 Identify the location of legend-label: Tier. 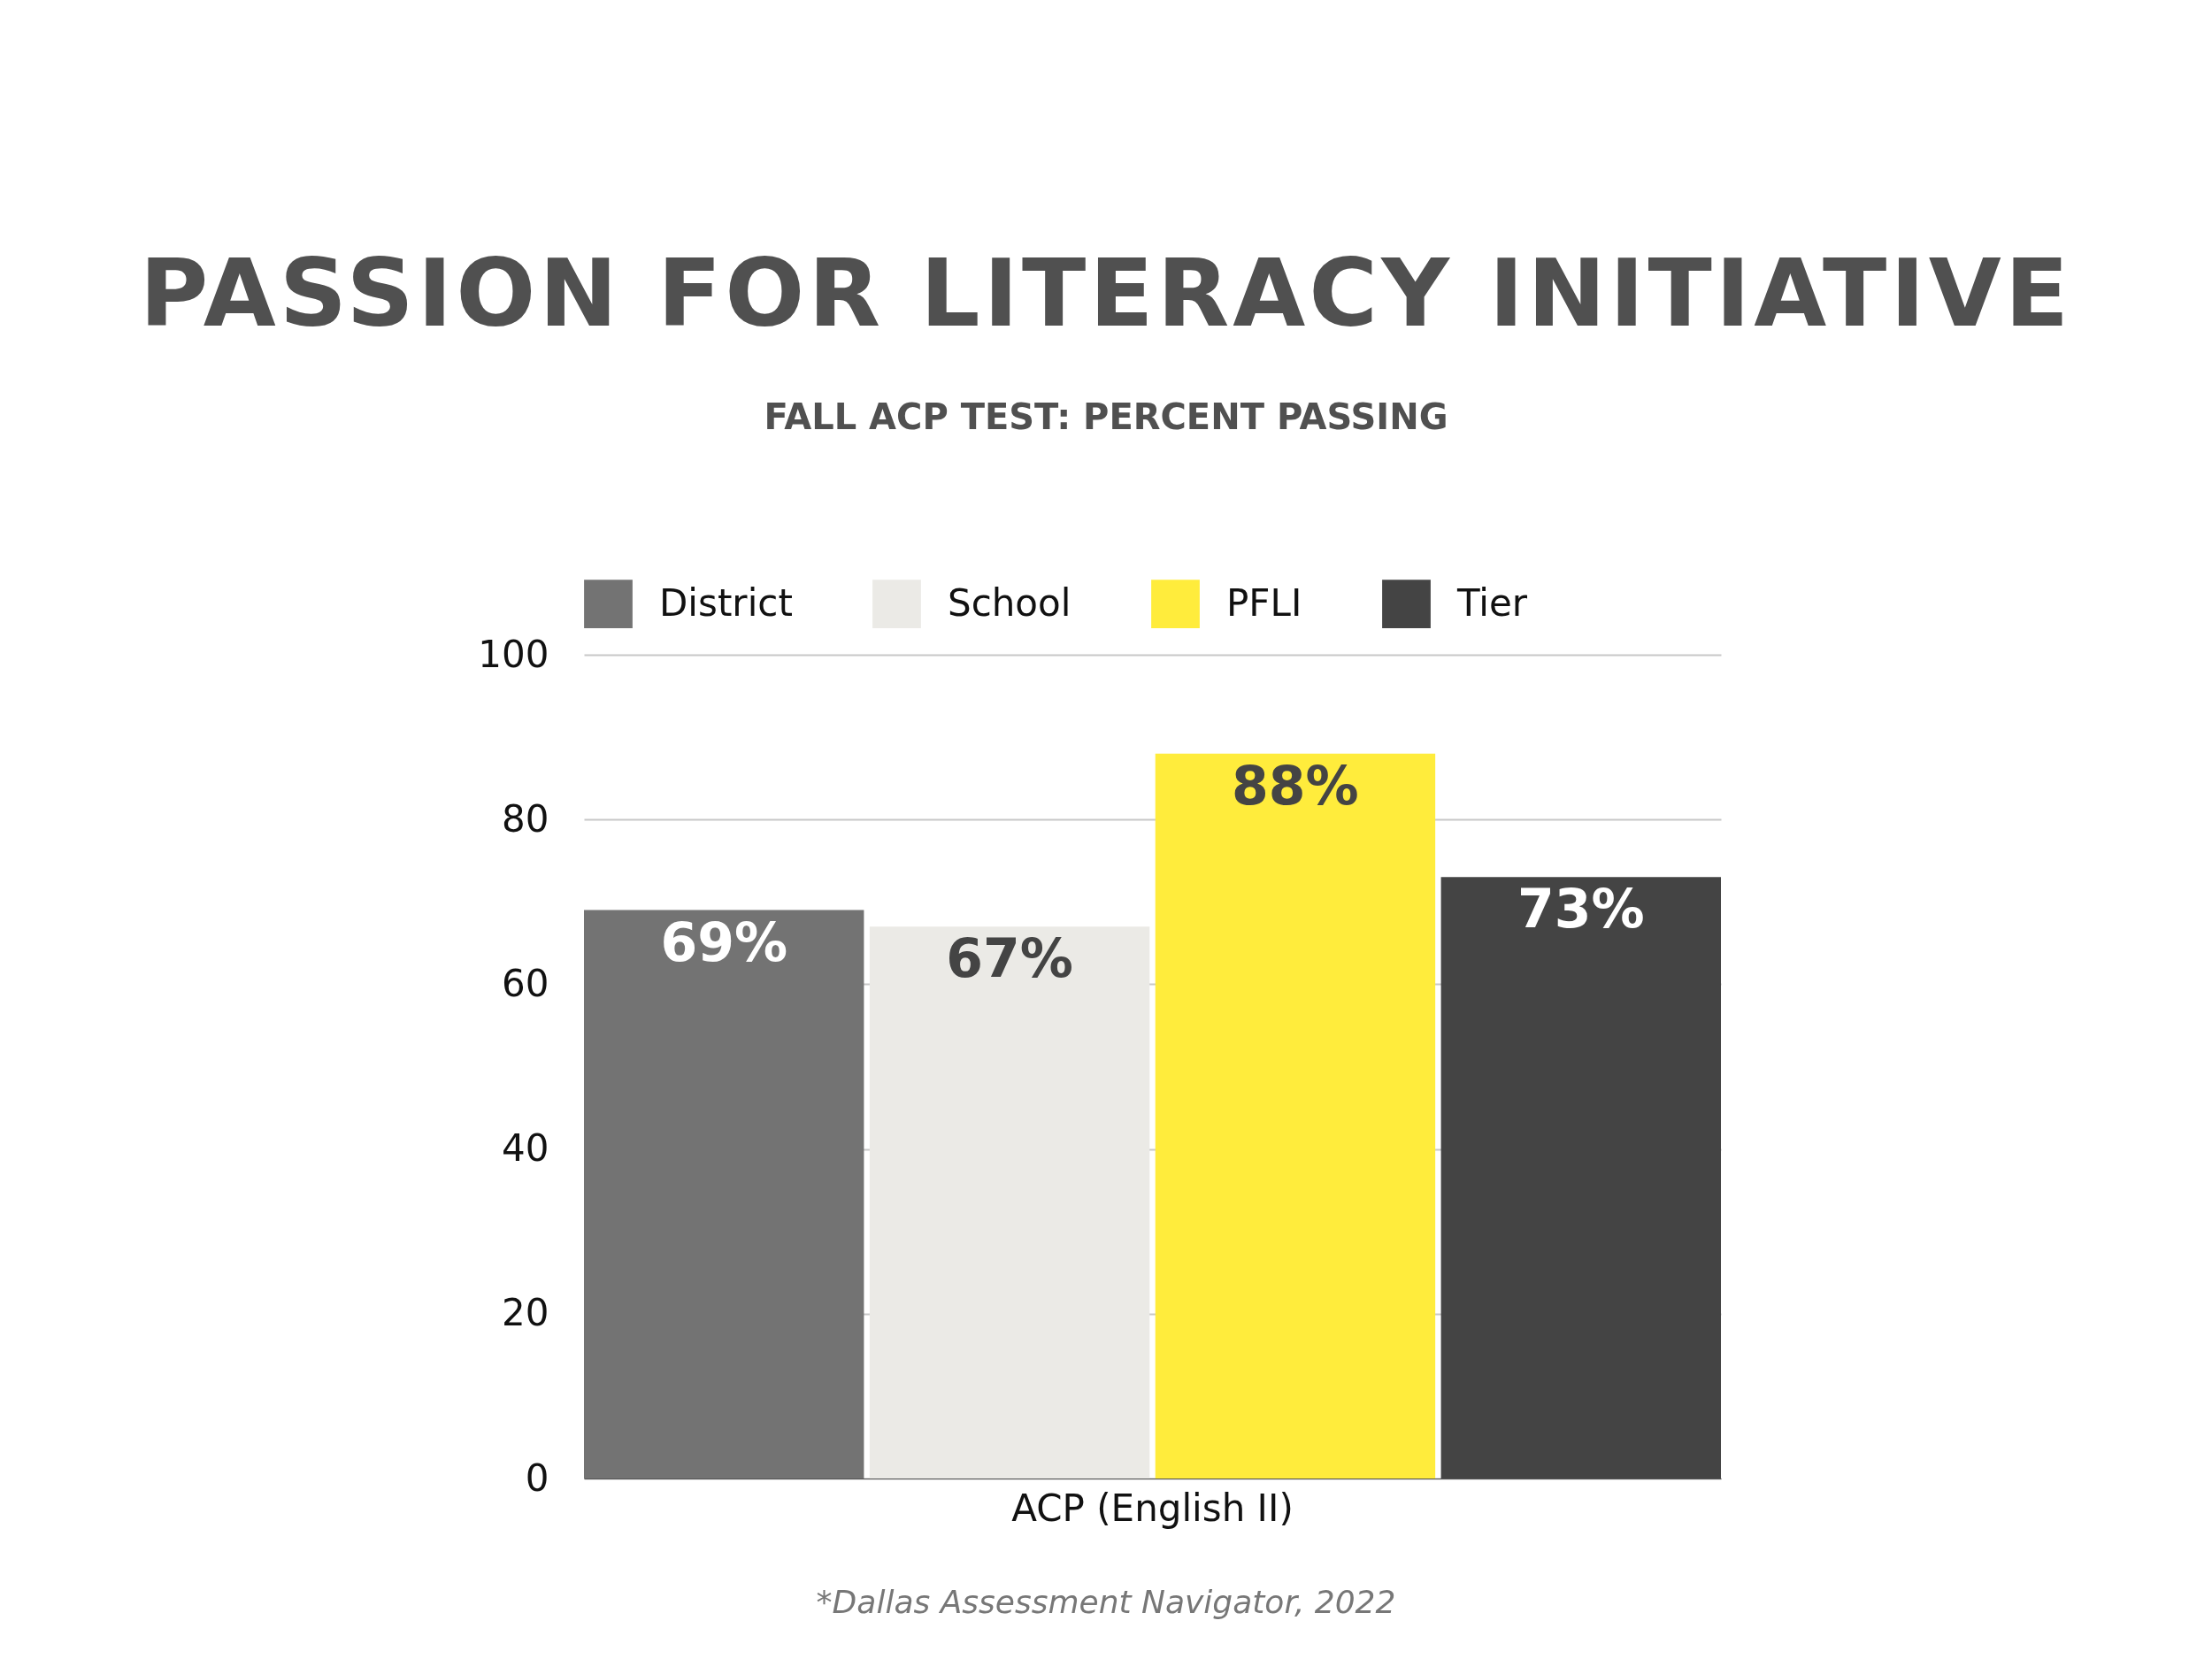
(1492, 603).